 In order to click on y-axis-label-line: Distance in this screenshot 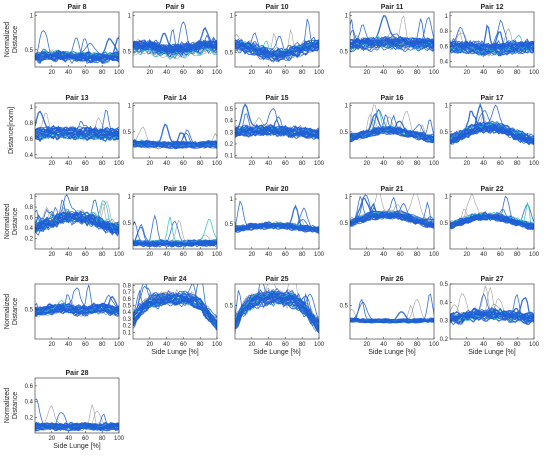, I will do `click(15, 221)`.